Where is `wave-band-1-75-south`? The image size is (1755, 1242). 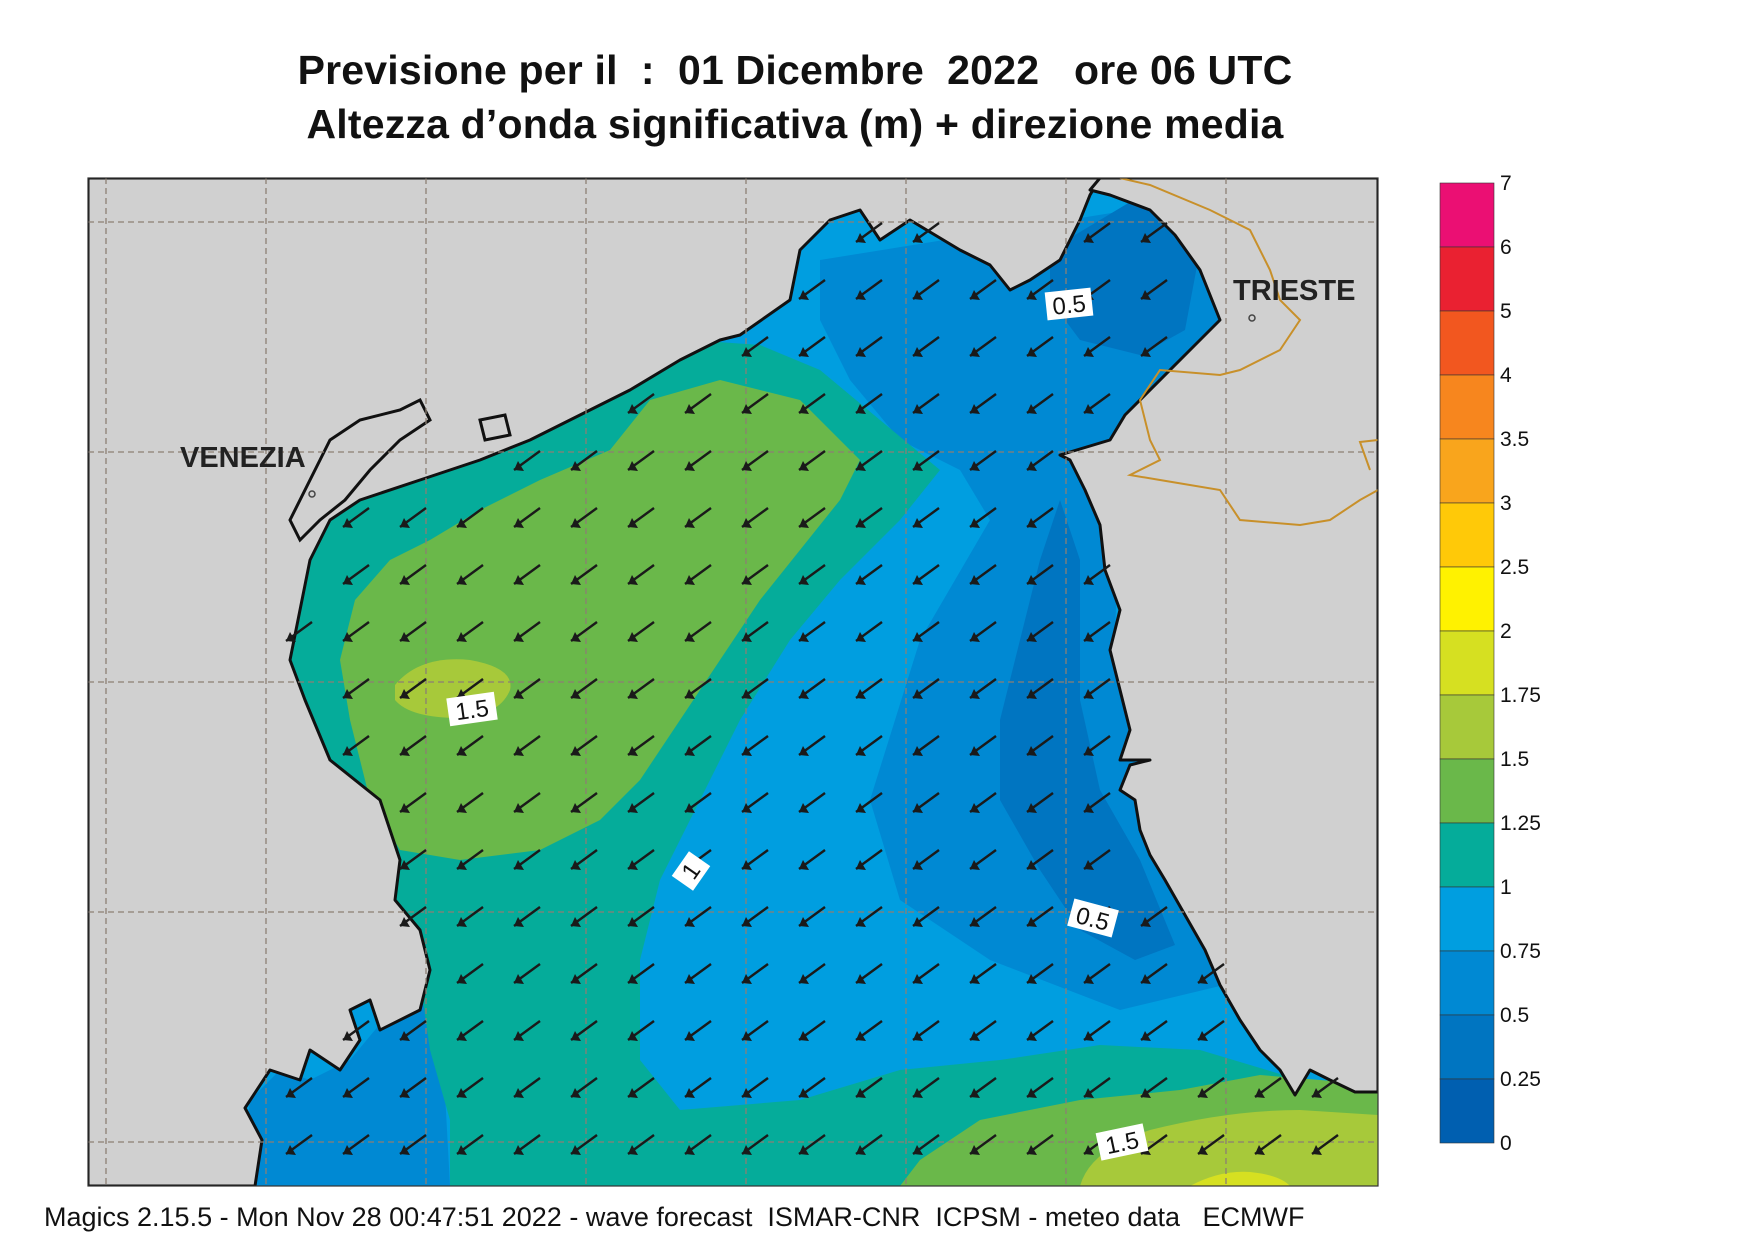 wave-band-1-75-south is located at coordinates (1240, 1178).